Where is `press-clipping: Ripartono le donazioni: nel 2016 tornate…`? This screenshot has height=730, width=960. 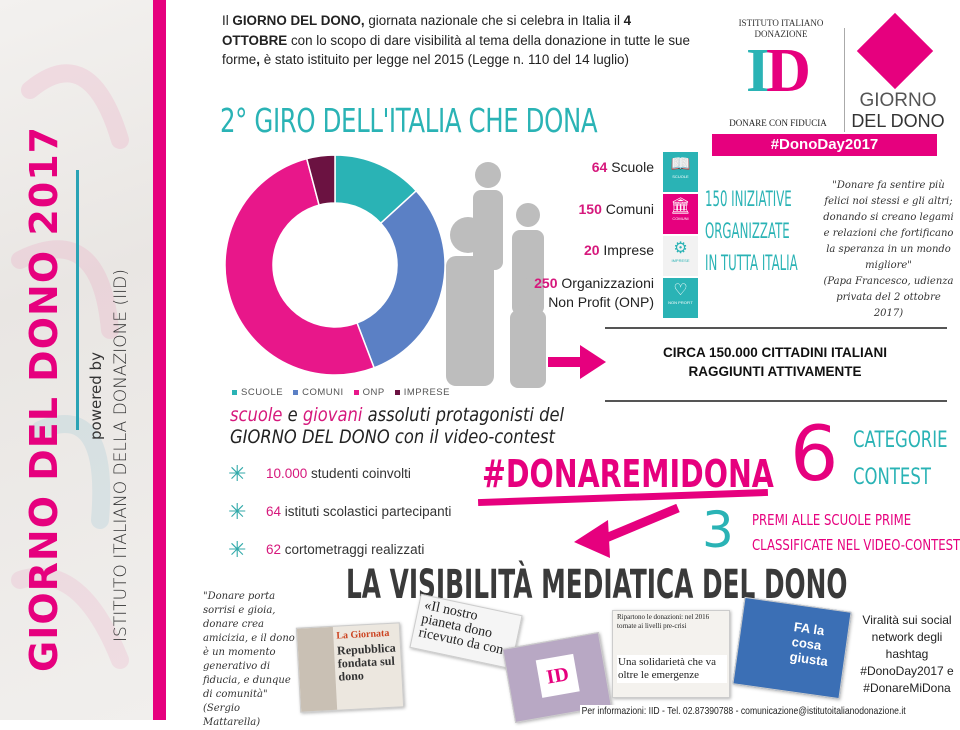
press-clipping: Ripartono le donazioni: nel 2016 tornate… is located at coordinates (671, 654).